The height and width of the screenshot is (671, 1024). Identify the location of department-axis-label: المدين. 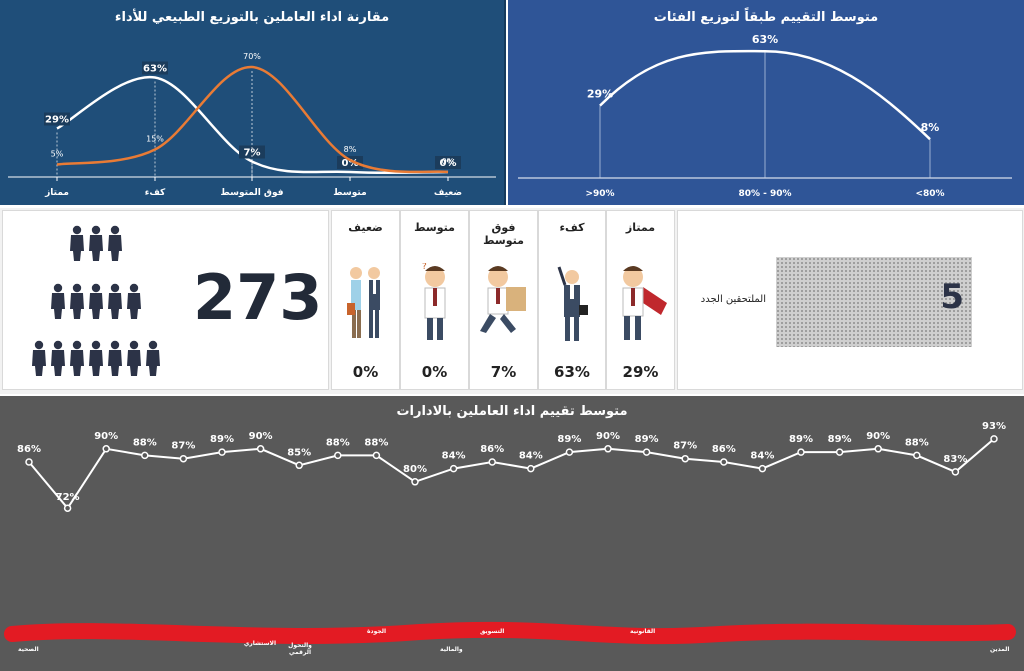
(1000, 649).